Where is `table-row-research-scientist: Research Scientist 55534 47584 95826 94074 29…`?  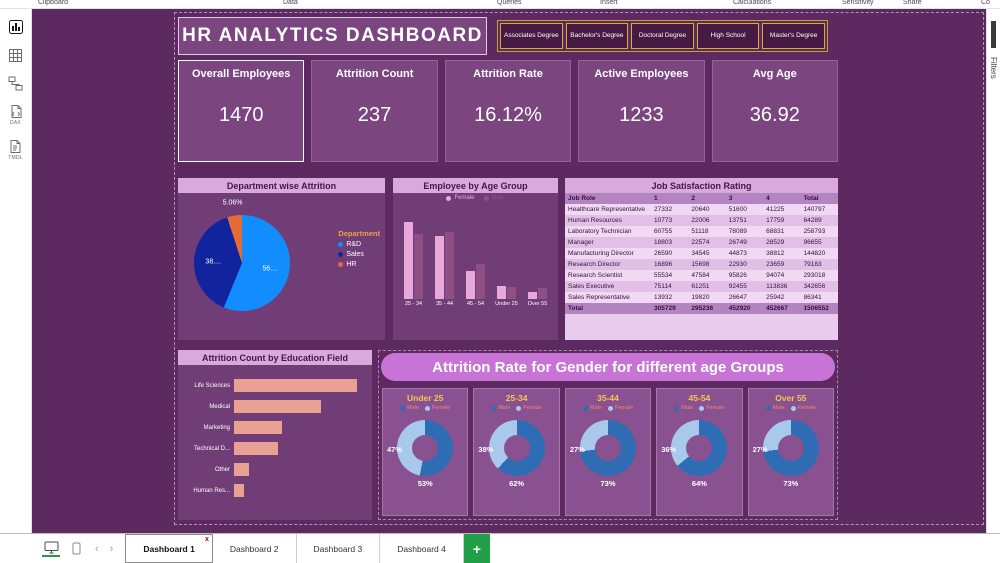 table-row-research-scientist: Research Scientist 55534 47584 95826 94074 29… is located at coordinates (701, 275).